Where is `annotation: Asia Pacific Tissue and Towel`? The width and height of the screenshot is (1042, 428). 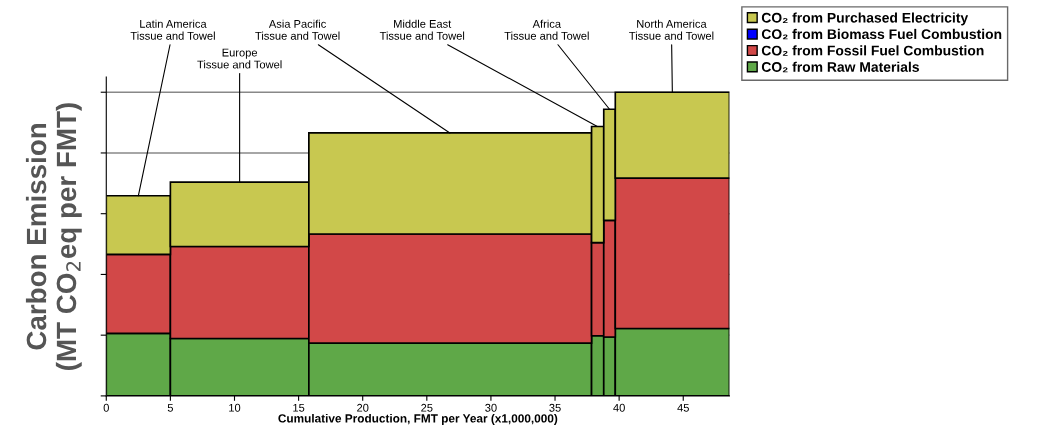
annotation: Asia Pacific Tissue and Towel is located at coordinates (297, 29).